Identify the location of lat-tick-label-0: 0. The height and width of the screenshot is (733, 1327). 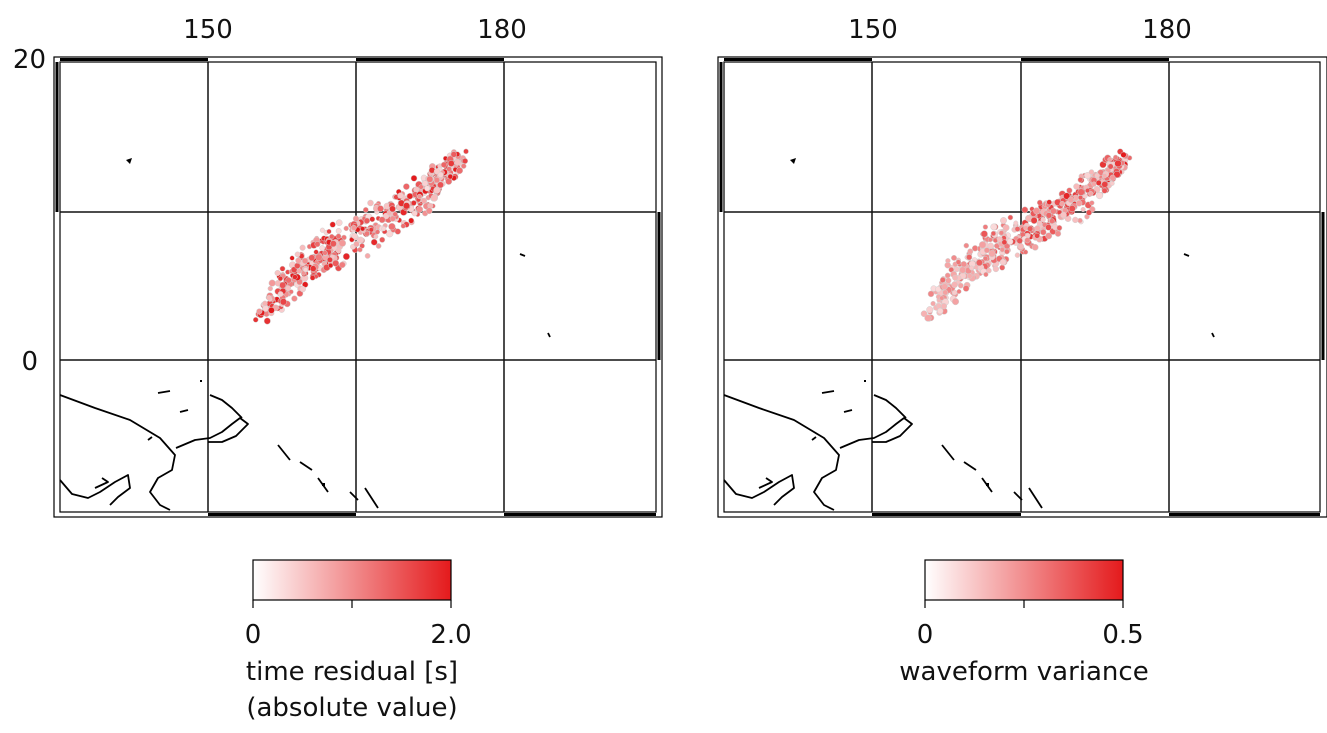
(29, 362).